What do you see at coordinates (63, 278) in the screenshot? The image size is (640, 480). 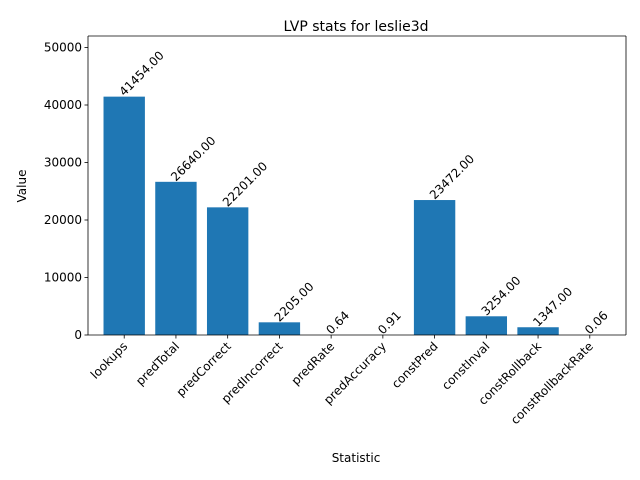 I see `y-tick-label: 10000` at bounding box center [63, 278].